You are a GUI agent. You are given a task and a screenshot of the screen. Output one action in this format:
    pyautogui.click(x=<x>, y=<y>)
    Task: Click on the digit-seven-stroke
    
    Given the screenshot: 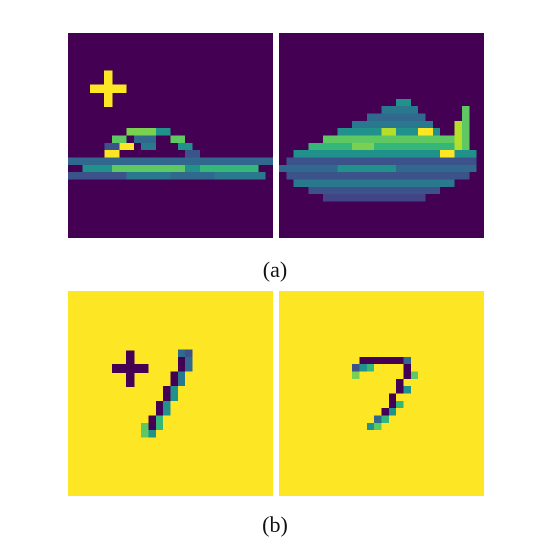 What is the action you would take?
    pyautogui.click(x=385, y=393)
    